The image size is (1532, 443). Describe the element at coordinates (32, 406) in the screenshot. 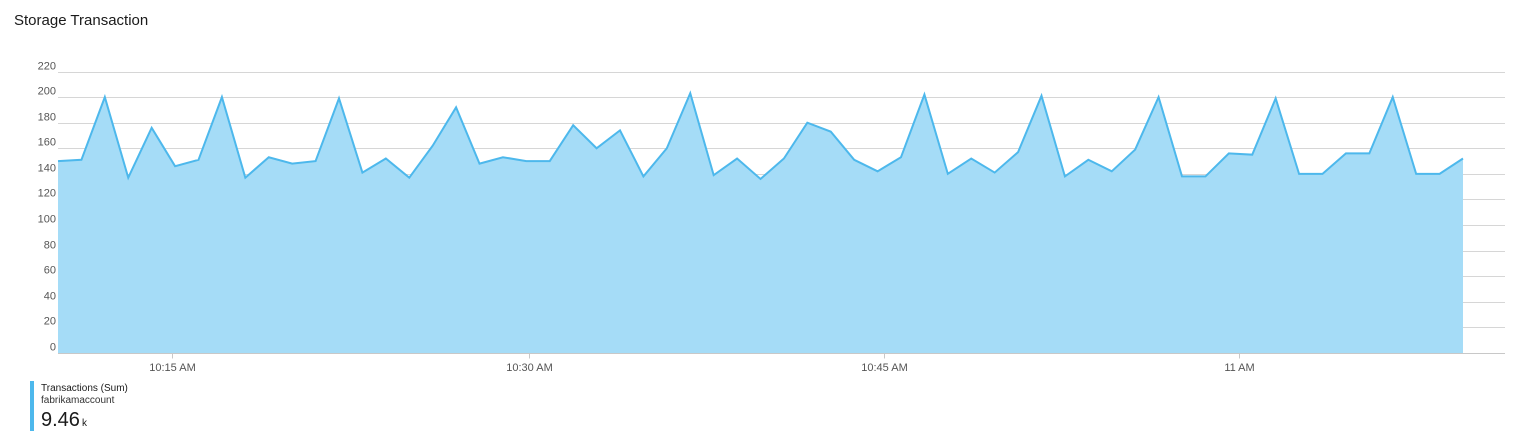

I see `legend-swatch` at that location.